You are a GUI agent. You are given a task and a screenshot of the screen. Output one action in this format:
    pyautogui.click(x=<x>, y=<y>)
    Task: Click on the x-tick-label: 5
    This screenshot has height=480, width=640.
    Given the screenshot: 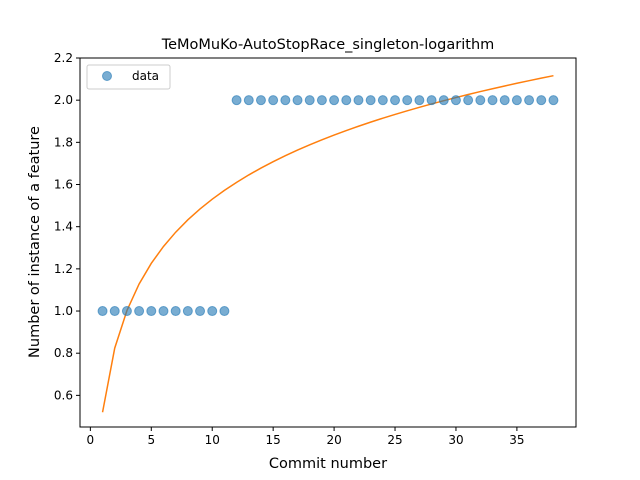 What is the action you would take?
    pyautogui.click(x=151, y=440)
    